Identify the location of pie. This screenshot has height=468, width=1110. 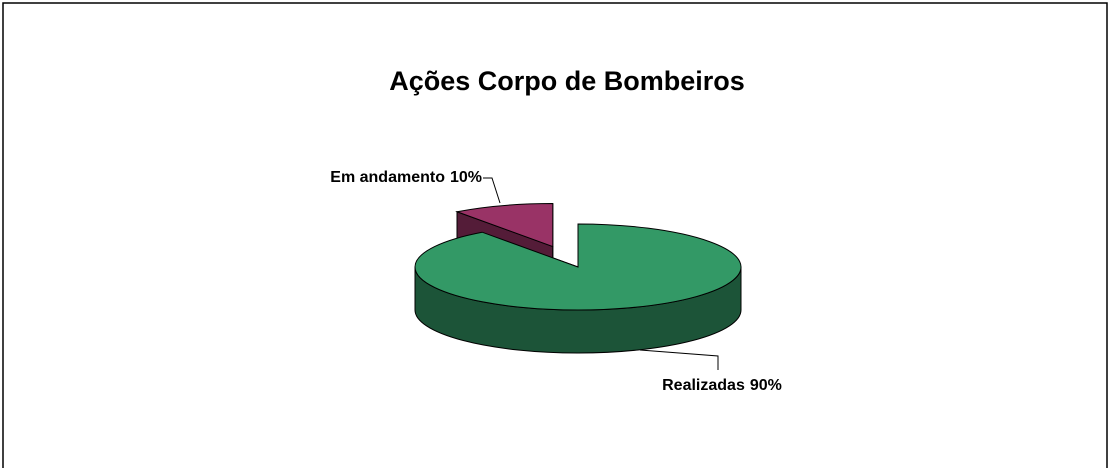
(578, 278).